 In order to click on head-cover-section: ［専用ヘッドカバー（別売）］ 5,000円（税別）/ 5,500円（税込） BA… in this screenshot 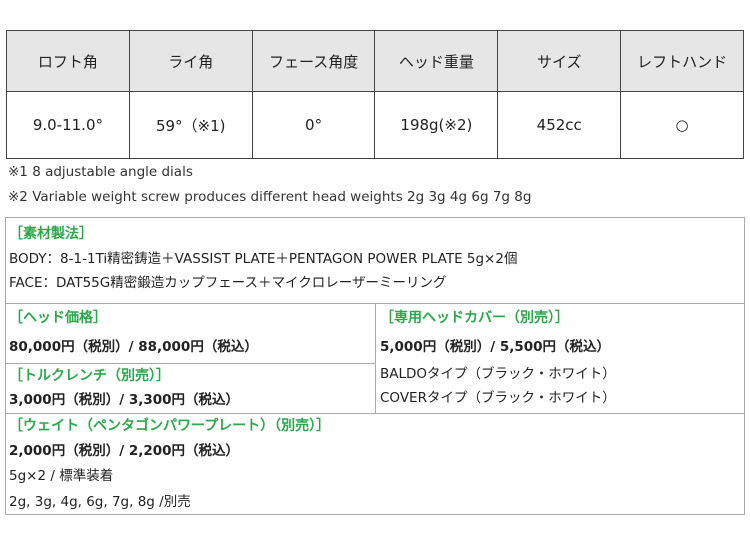, I will do `click(560, 358)`.